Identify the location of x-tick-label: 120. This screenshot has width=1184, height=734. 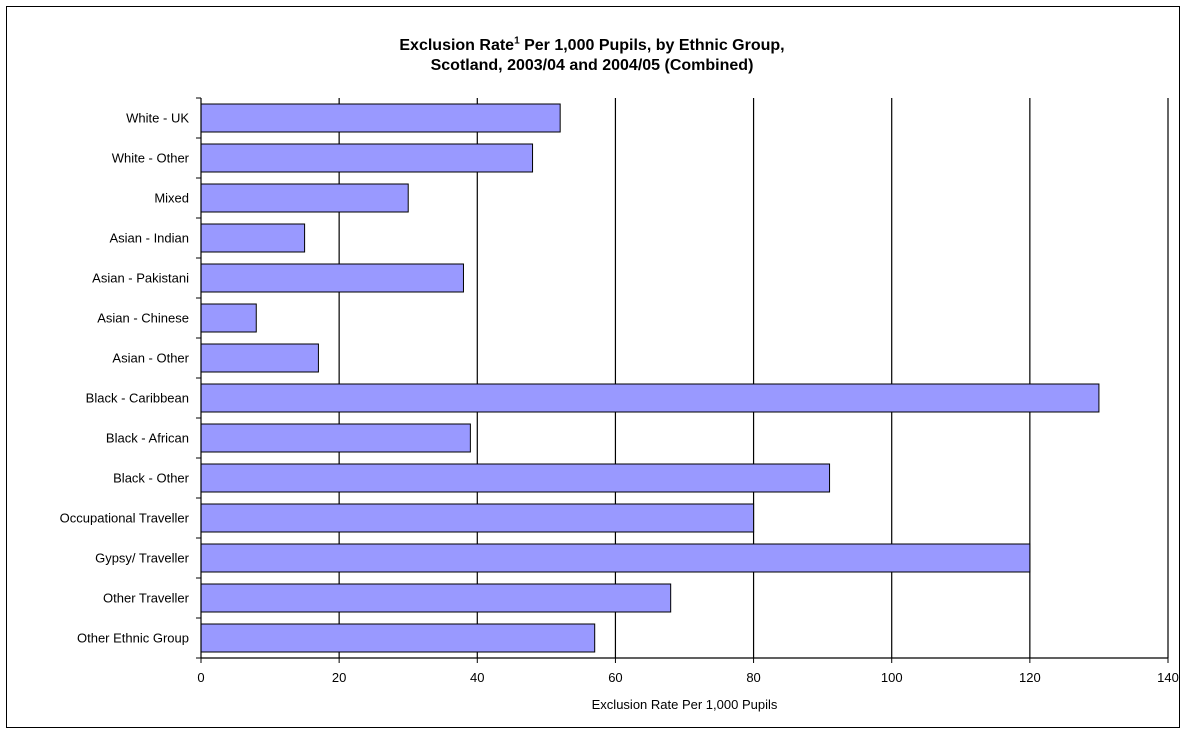
(1030, 677).